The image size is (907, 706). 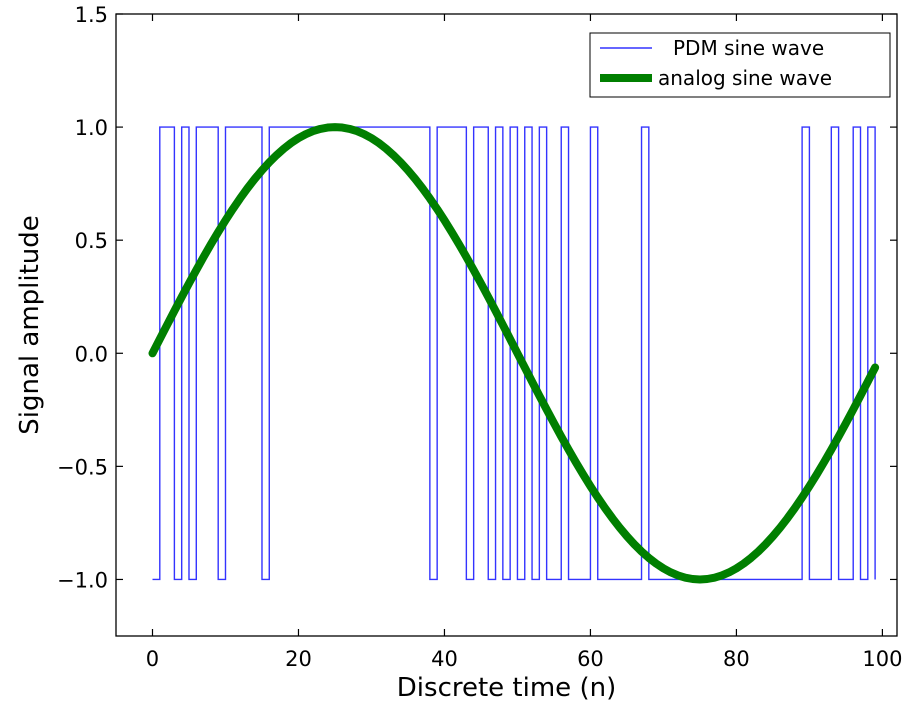 I want to click on legend-label-analog: analog sine wave, so click(x=745, y=78).